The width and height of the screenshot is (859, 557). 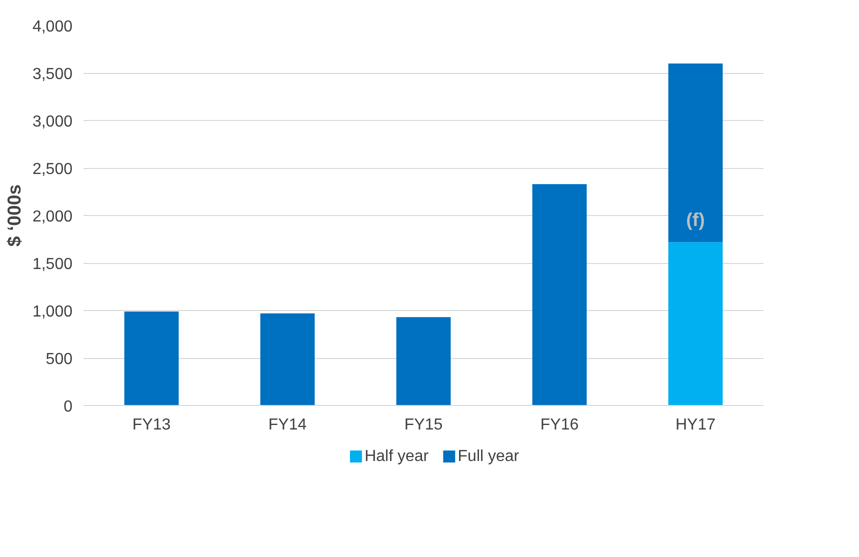 What do you see at coordinates (559, 425) in the screenshot?
I see `x-tick-label: FY16` at bounding box center [559, 425].